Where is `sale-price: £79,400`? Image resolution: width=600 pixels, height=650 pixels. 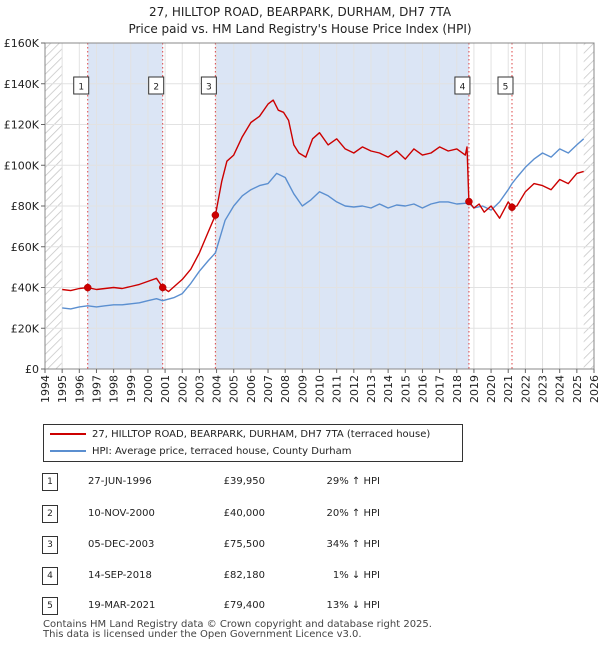 sale-price: £79,400 is located at coordinates (244, 605).